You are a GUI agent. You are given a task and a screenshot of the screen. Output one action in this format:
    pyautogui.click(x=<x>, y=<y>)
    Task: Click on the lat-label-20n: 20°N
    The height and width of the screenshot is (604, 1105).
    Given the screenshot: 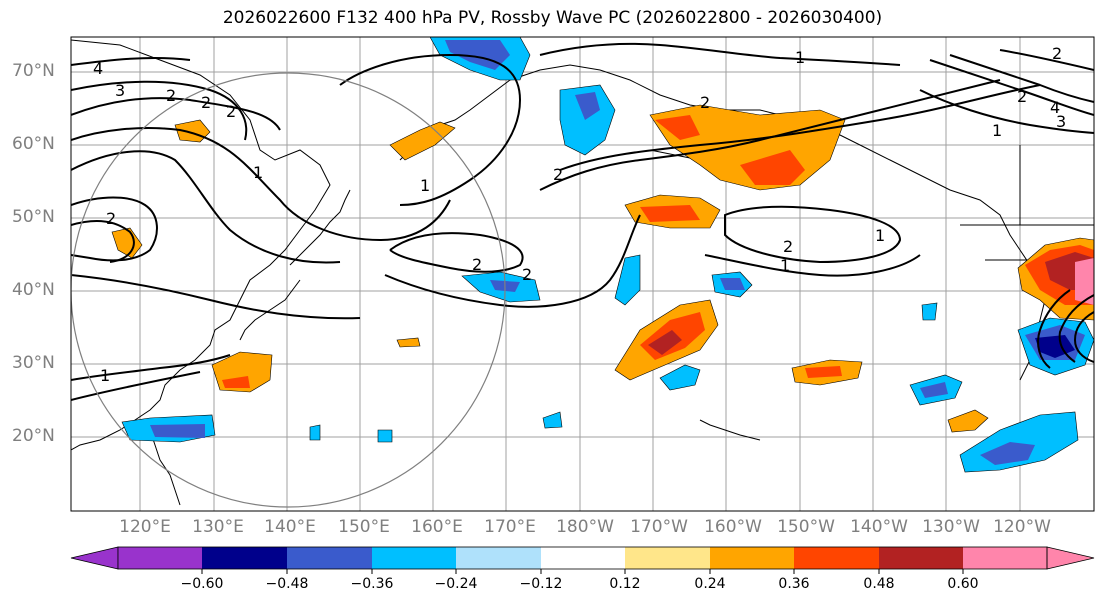 What is the action you would take?
    pyautogui.click(x=33, y=436)
    